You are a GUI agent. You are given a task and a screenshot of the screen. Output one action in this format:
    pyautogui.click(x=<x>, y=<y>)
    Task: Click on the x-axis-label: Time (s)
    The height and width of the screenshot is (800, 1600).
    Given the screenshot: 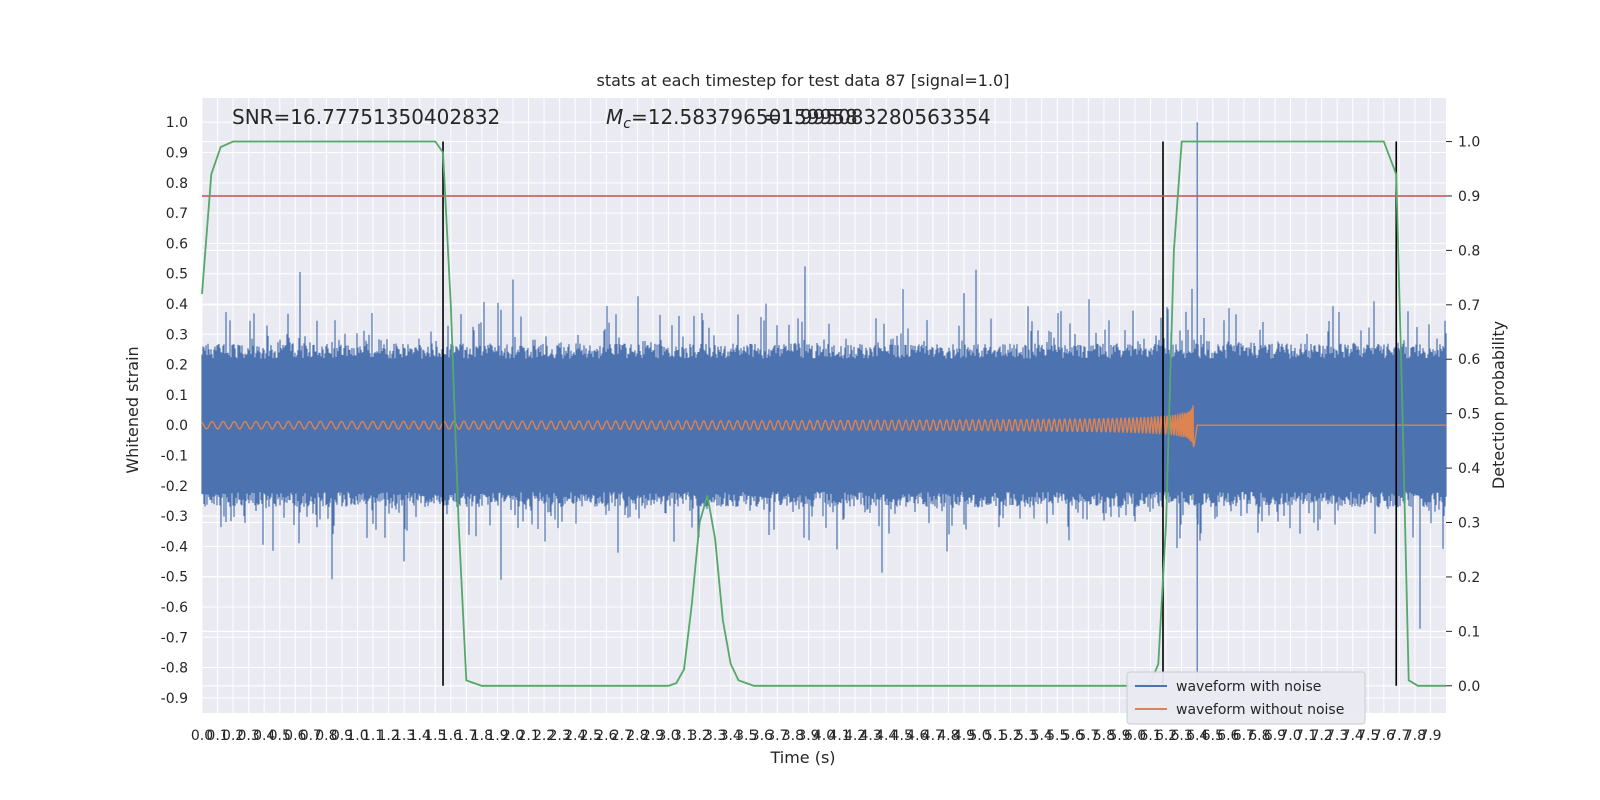 What is the action you would take?
    pyautogui.click(x=802, y=757)
    